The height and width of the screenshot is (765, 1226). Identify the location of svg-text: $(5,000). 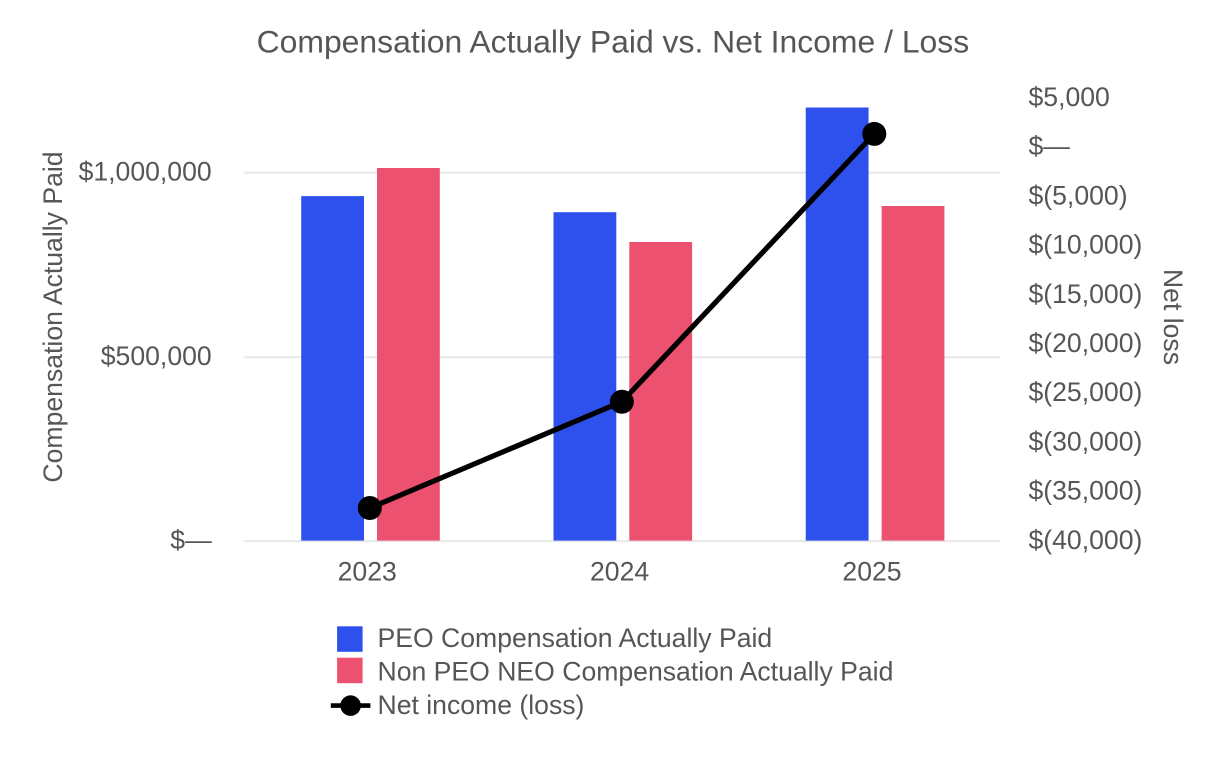
(1078, 195).